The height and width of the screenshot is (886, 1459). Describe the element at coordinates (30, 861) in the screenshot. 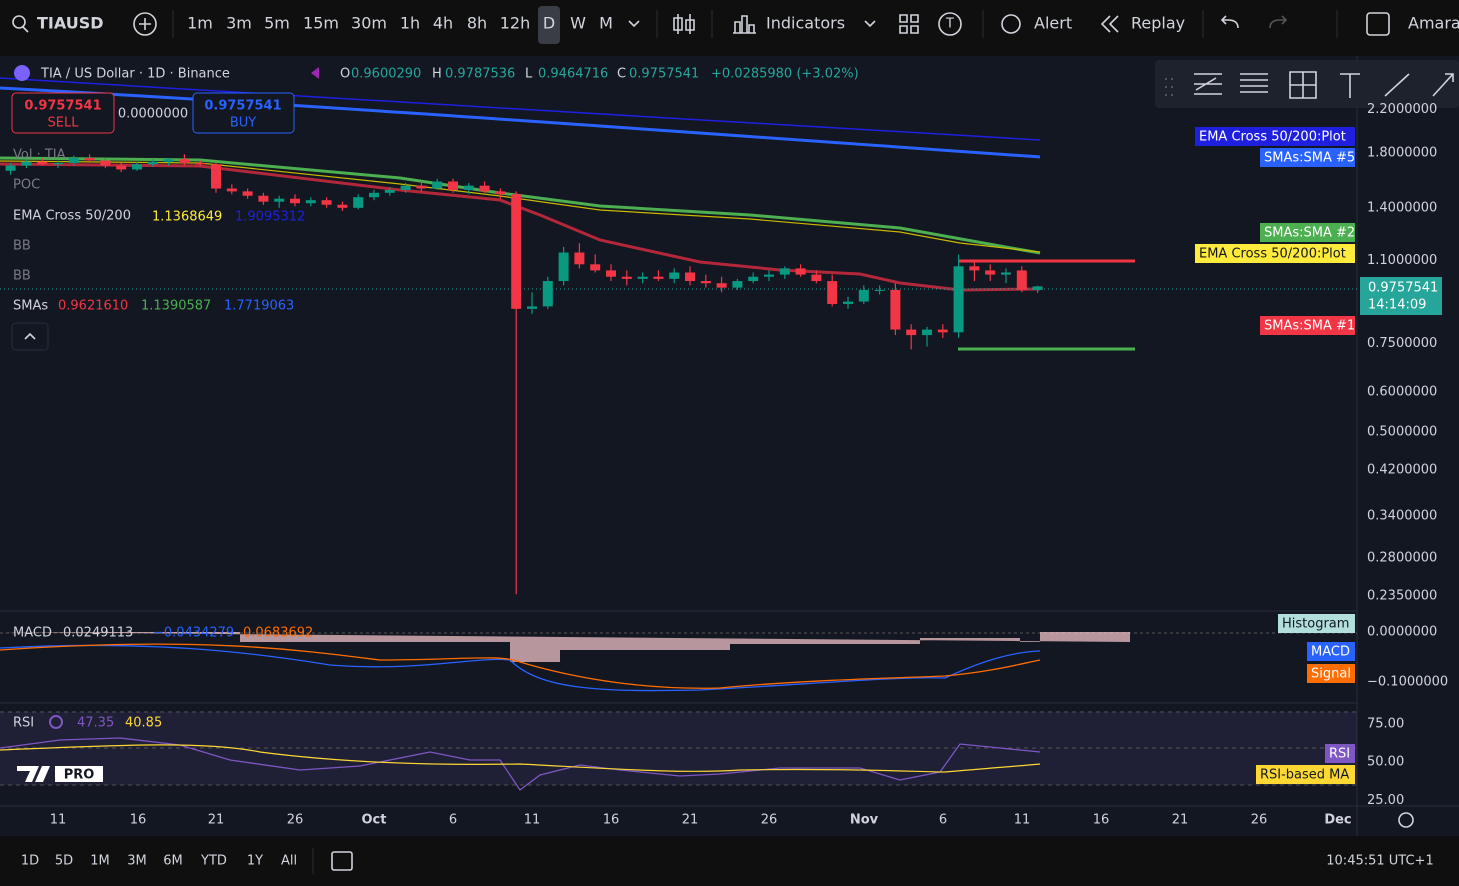

I see `range-button: 1D` at that location.